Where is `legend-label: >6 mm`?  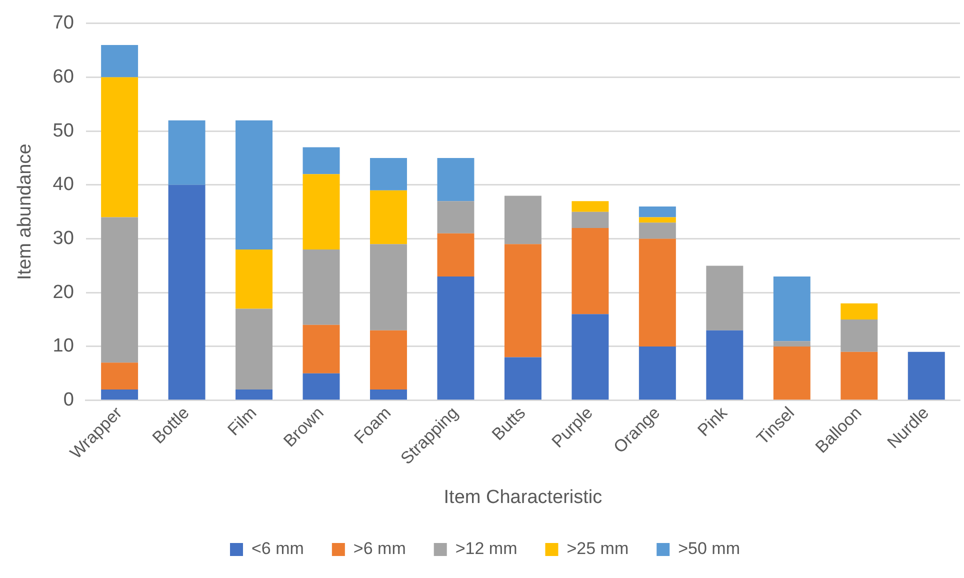 legend-label: >6 mm is located at coordinates (379, 548).